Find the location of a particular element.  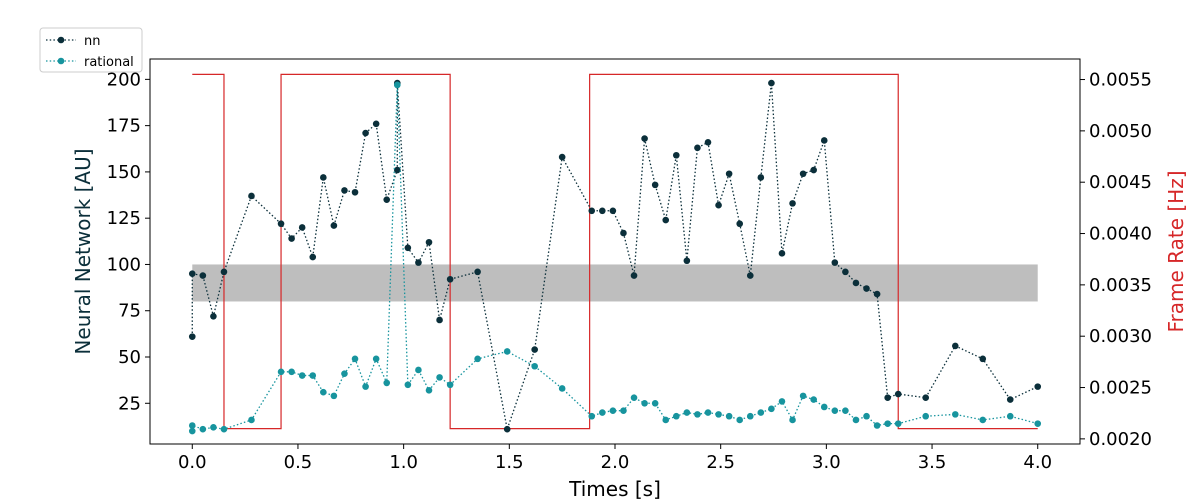

y-tick-label: 50 is located at coordinates (129, 357).